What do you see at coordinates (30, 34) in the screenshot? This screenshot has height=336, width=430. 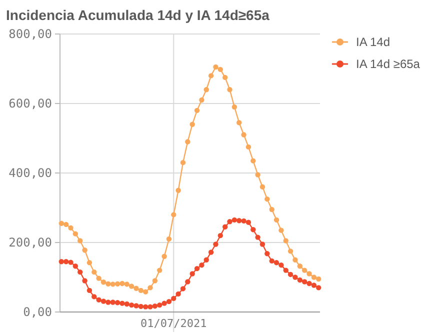 I see `y-tick-label: 800,00` at bounding box center [30, 34].